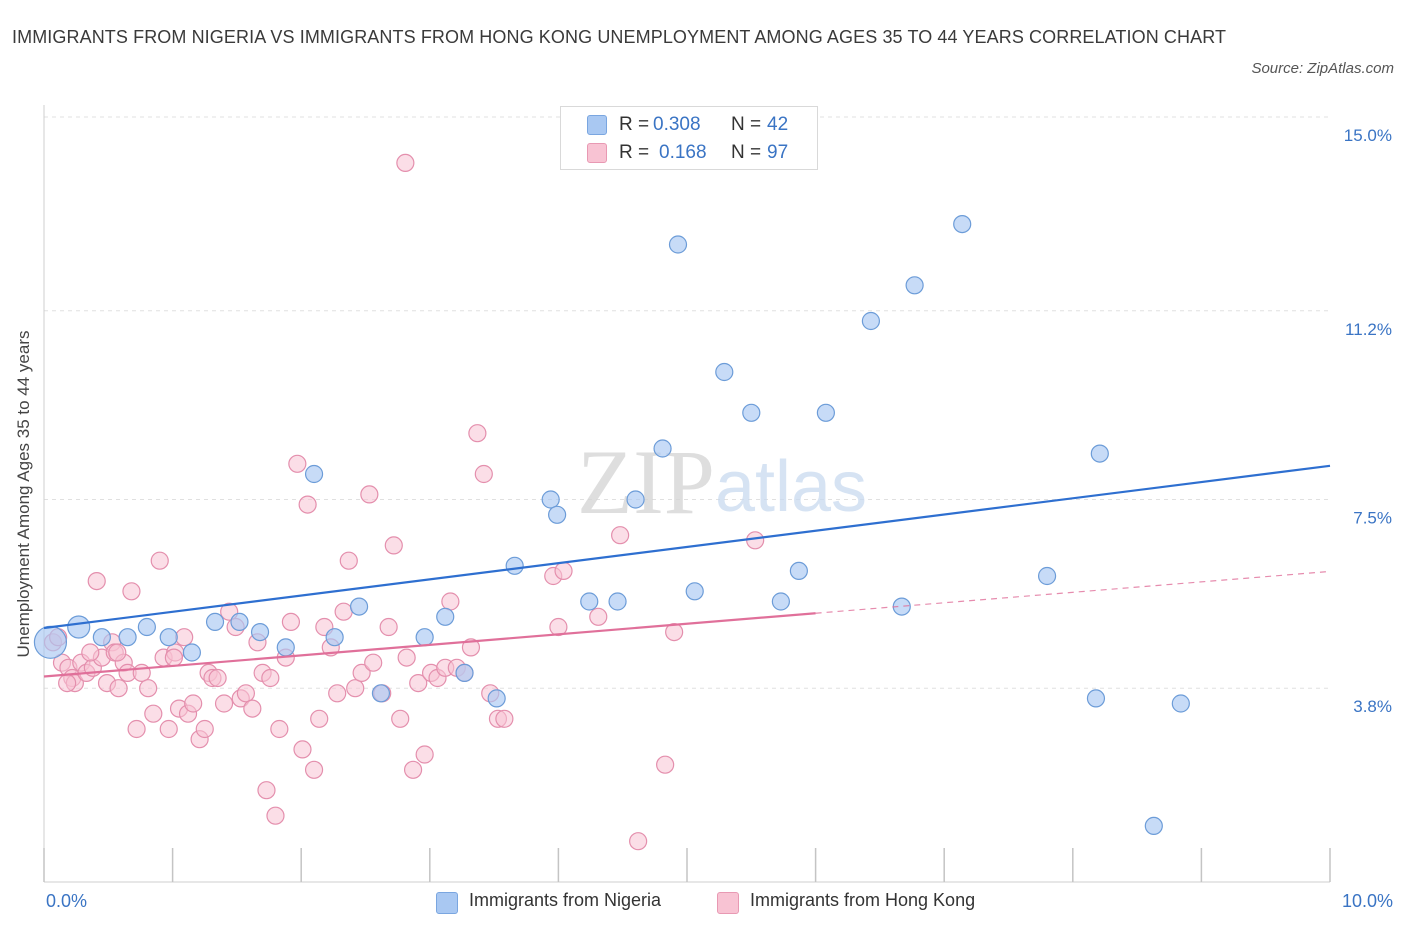 The width and height of the screenshot is (1406, 930). I want to click on y-tick-label: 11.2%, so click(1368, 329).